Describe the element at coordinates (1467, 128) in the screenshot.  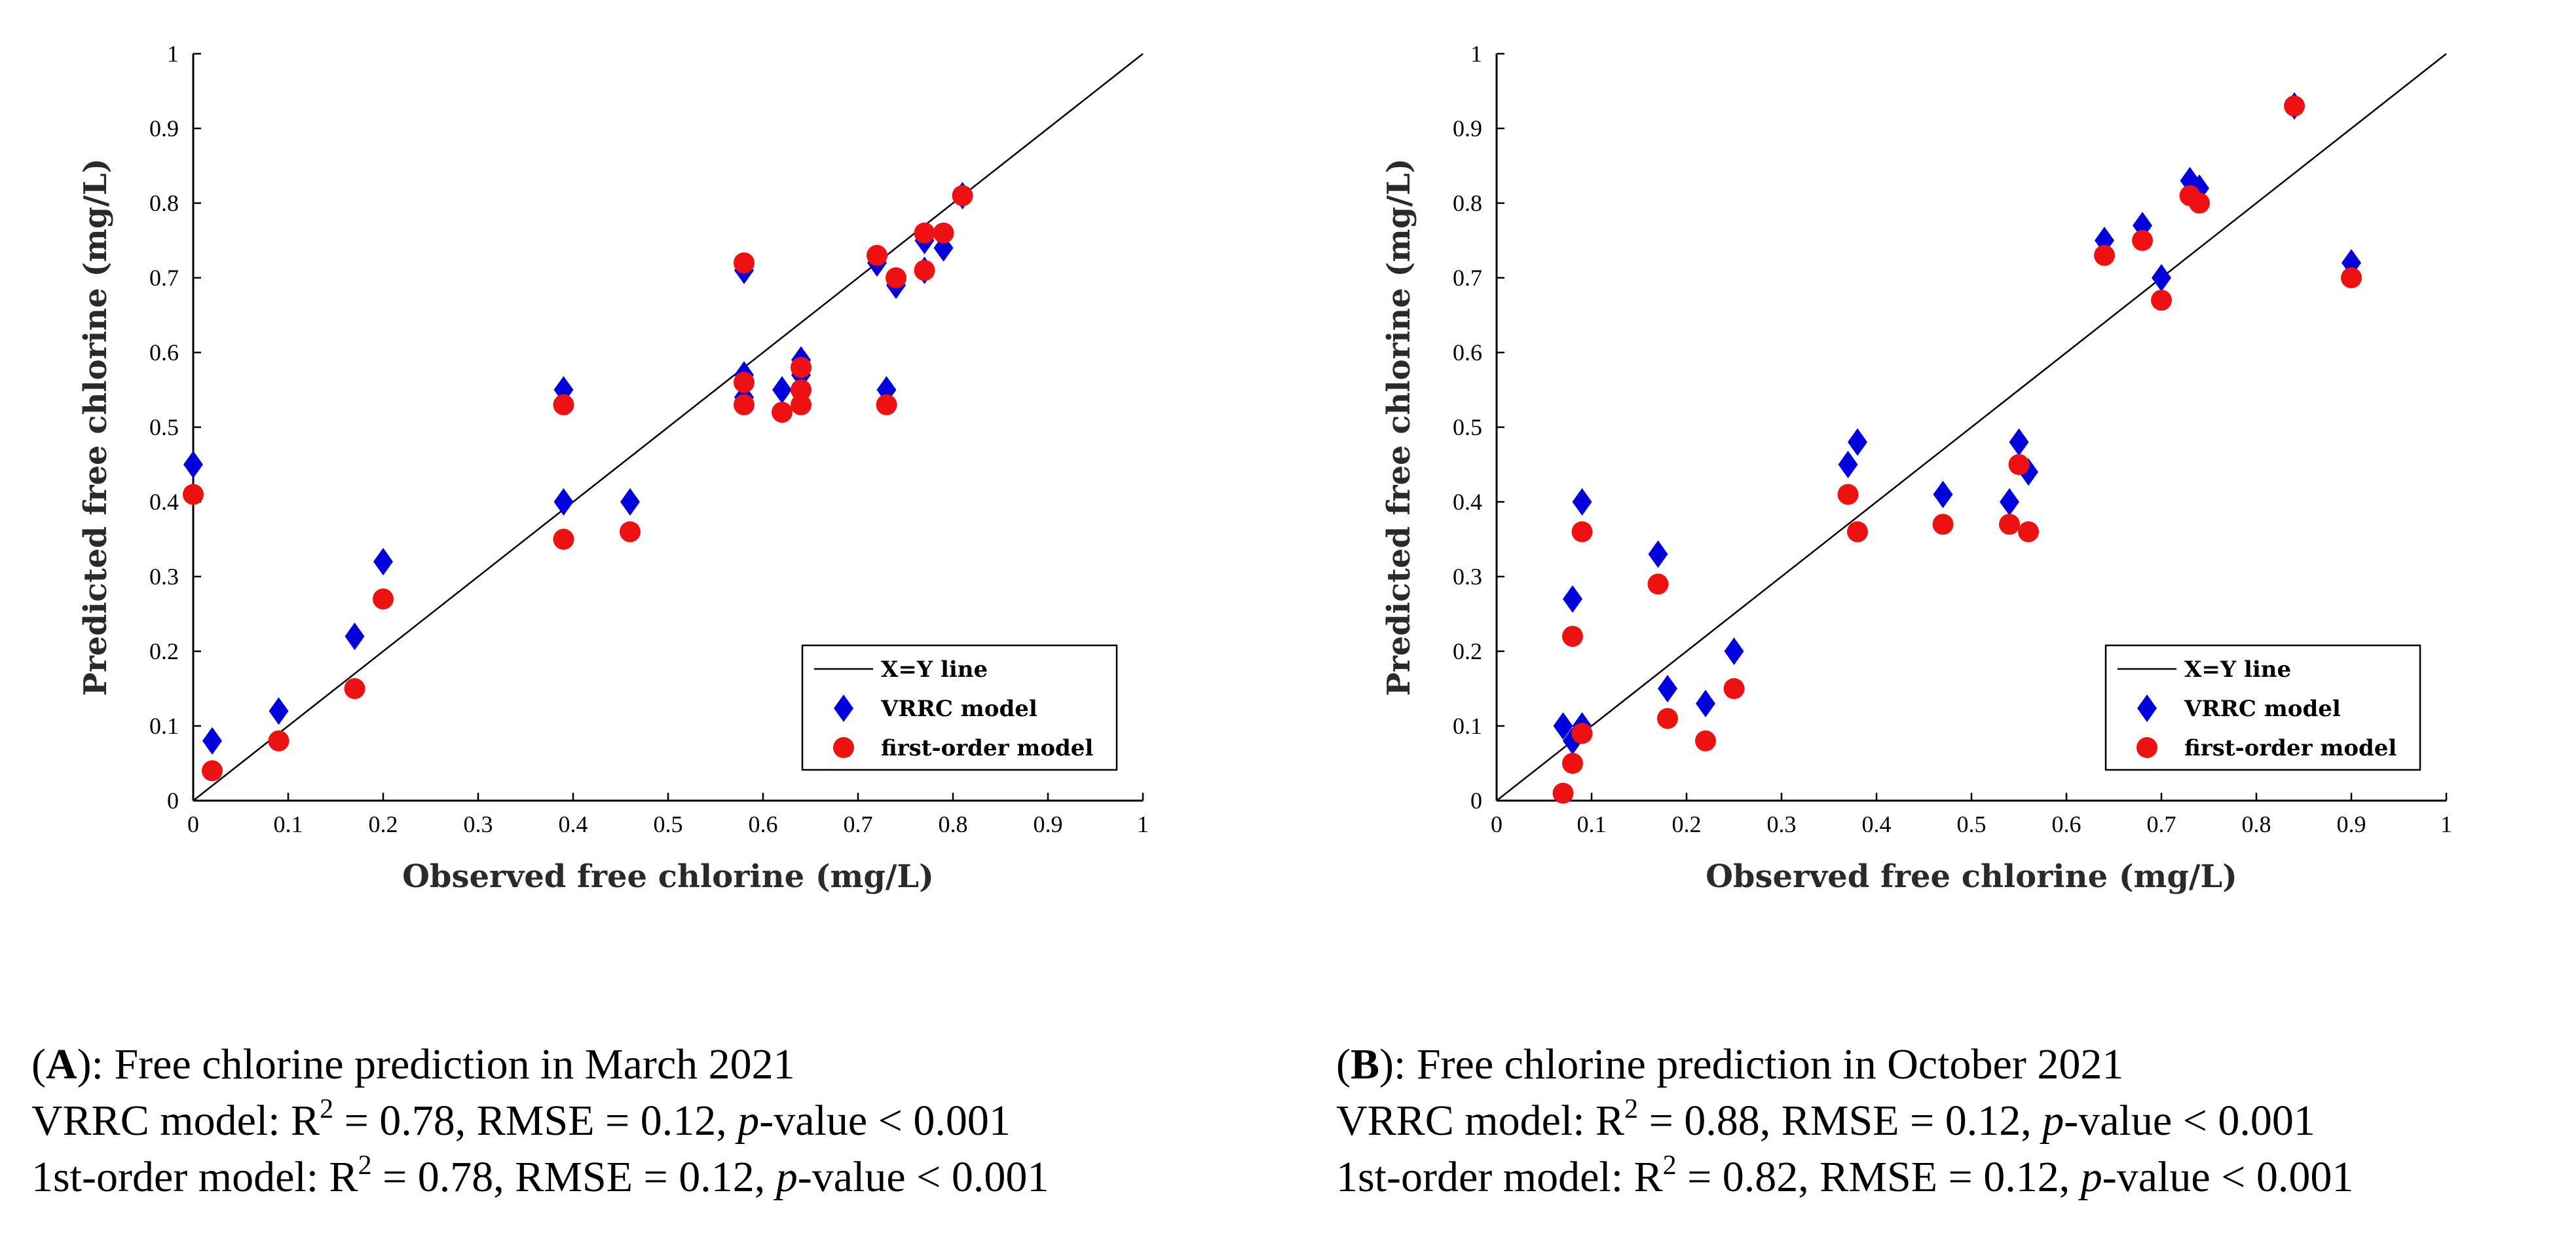
I see `chart-b-y-tick-label: 0.9` at that location.